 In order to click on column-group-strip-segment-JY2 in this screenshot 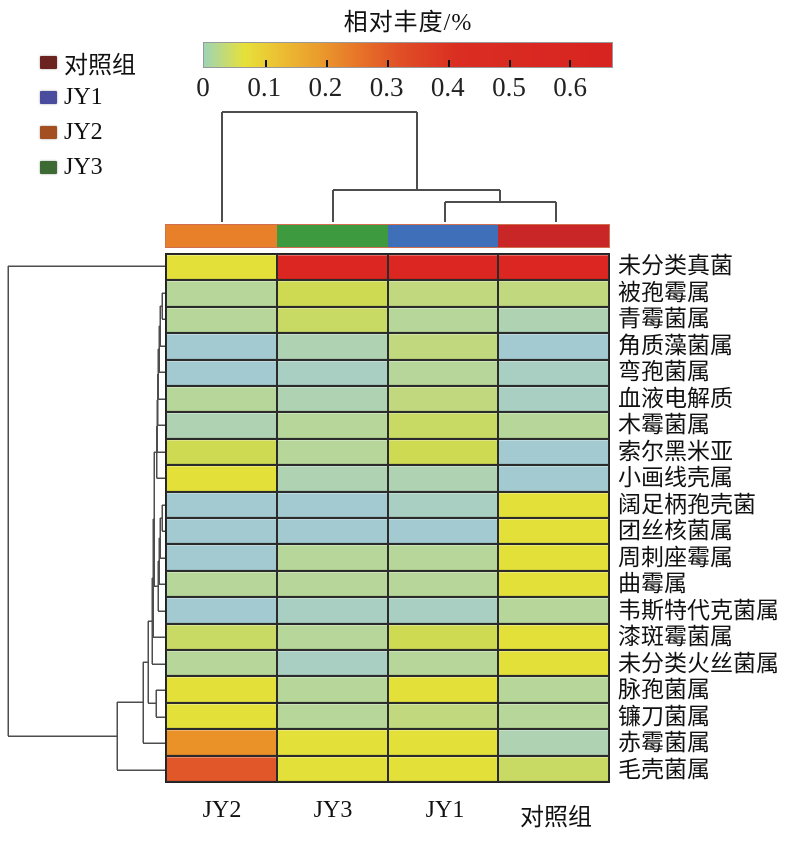, I will do `click(221, 236)`.